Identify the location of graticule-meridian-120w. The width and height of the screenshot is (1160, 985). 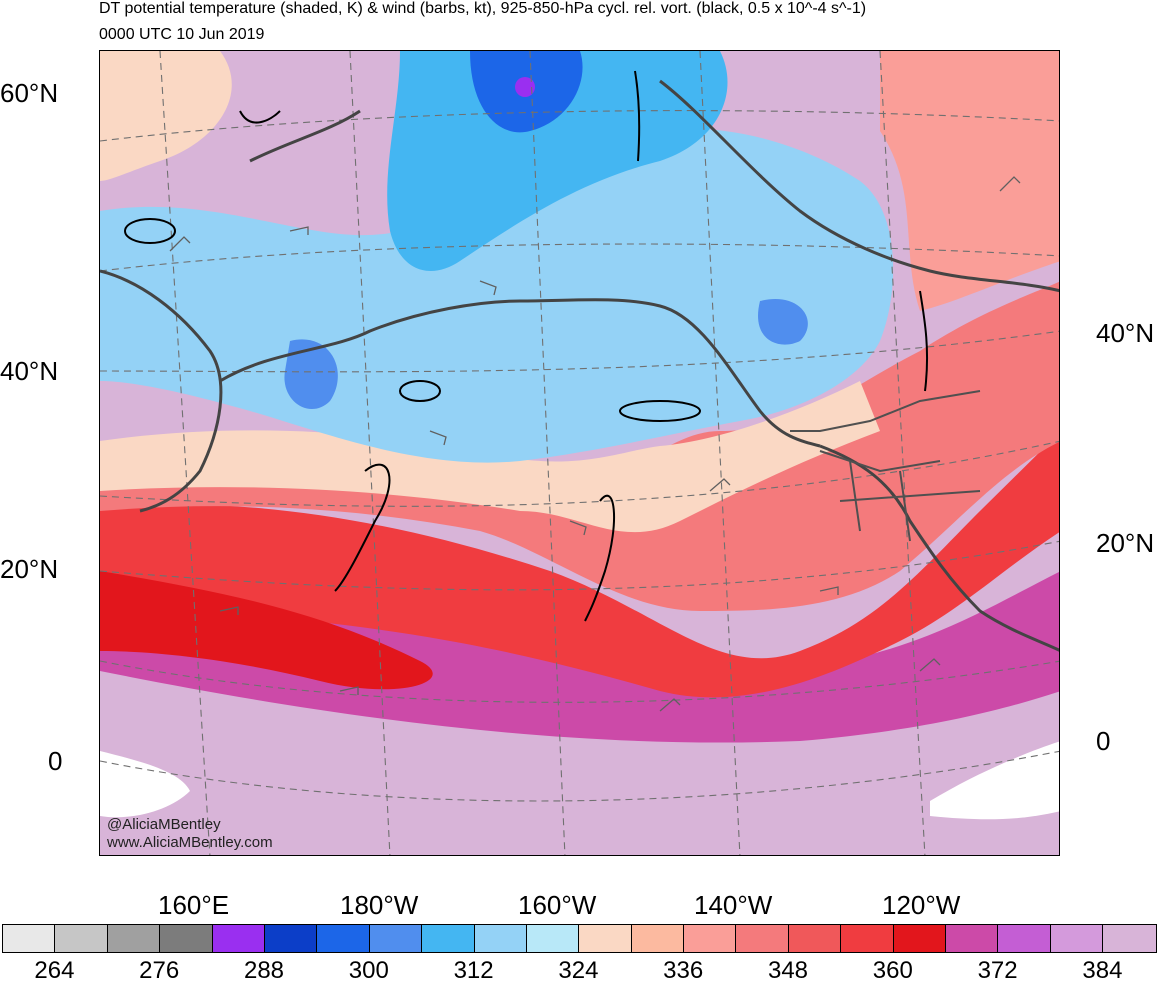
(902, 453).